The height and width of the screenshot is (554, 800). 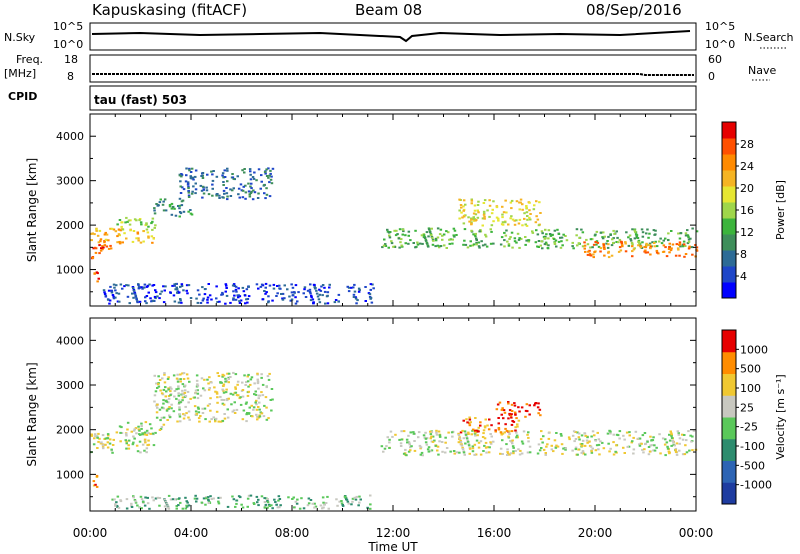 What do you see at coordinates (750, 369) in the screenshot?
I see `vel-colorbar-label: 500` at bounding box center [750, 369].